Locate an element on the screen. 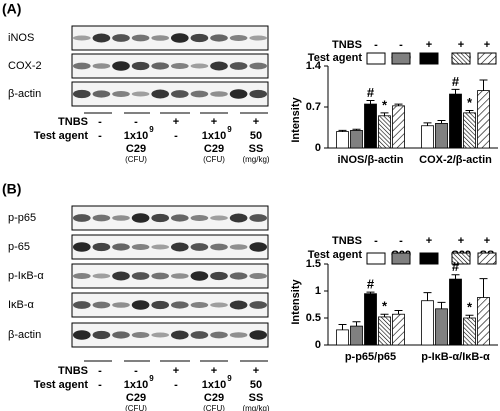 The image size is (500, 411). y-tick-label: 1.4 is located at coordinates (314, 66).